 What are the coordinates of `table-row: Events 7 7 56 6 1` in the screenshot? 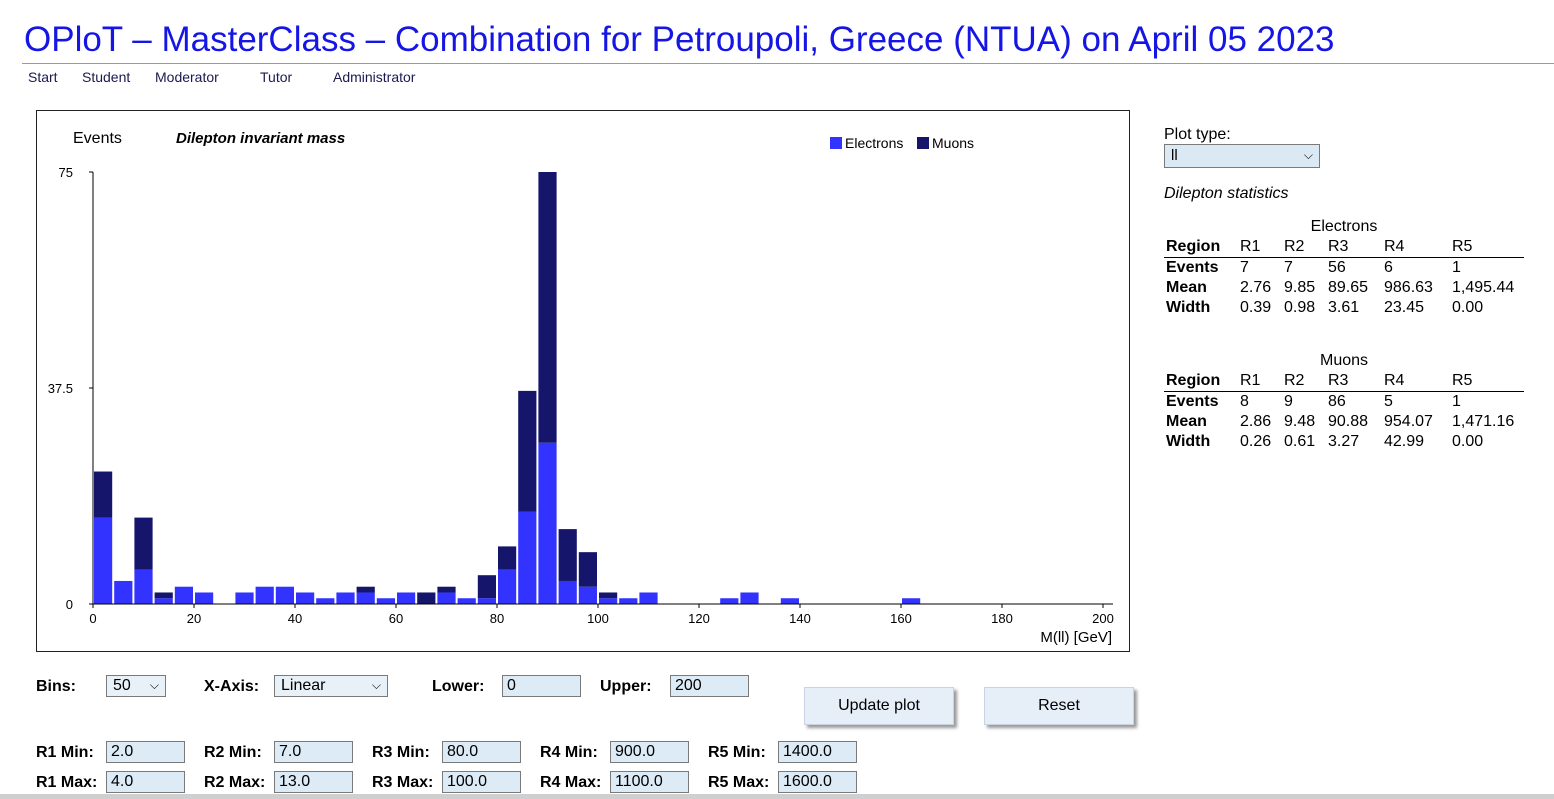 It's located at (1344, 268).